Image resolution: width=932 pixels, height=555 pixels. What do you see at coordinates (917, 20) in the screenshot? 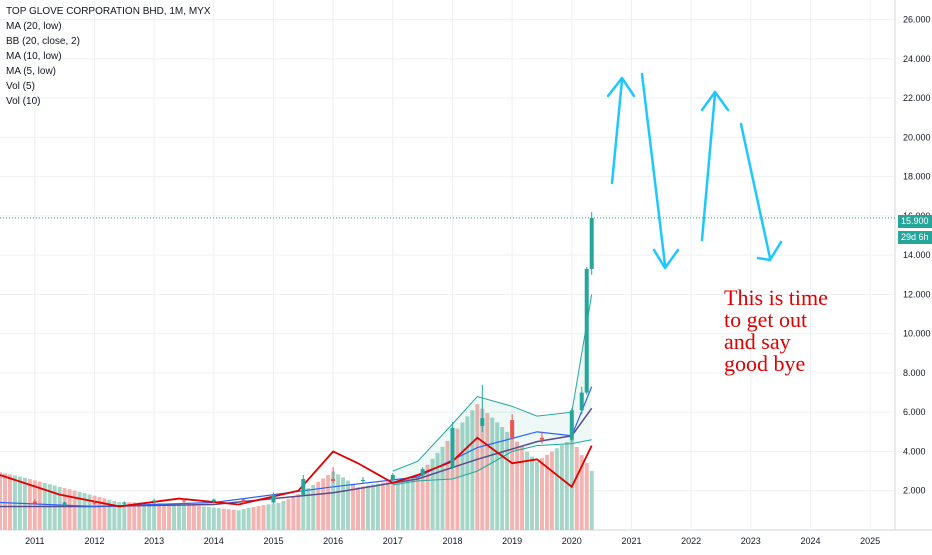
I see `price-tick-label: 26.000` at bounding box center [917, 20].